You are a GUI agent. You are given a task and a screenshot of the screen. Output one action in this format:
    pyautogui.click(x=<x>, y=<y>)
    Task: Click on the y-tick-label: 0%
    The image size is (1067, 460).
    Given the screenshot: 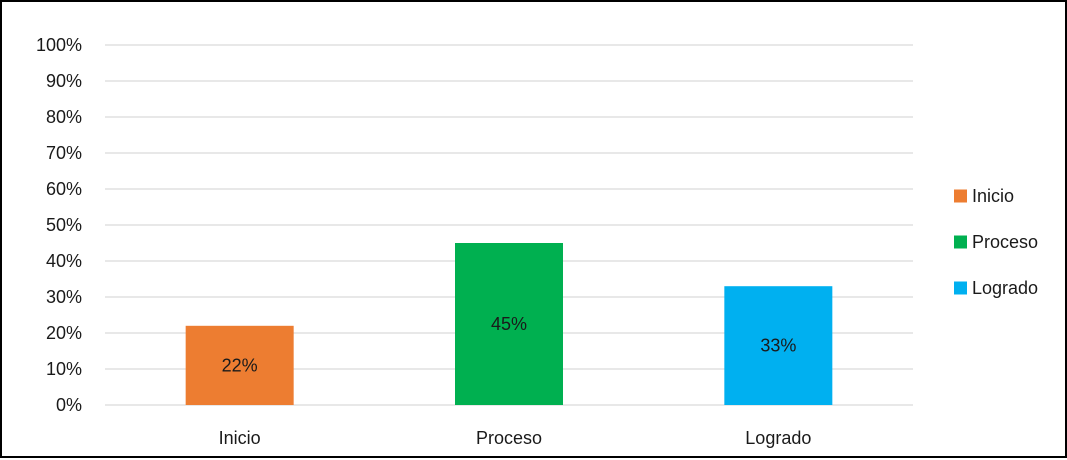 What is the action you would take?
    pyautogui.click(x=69, y=405)
    